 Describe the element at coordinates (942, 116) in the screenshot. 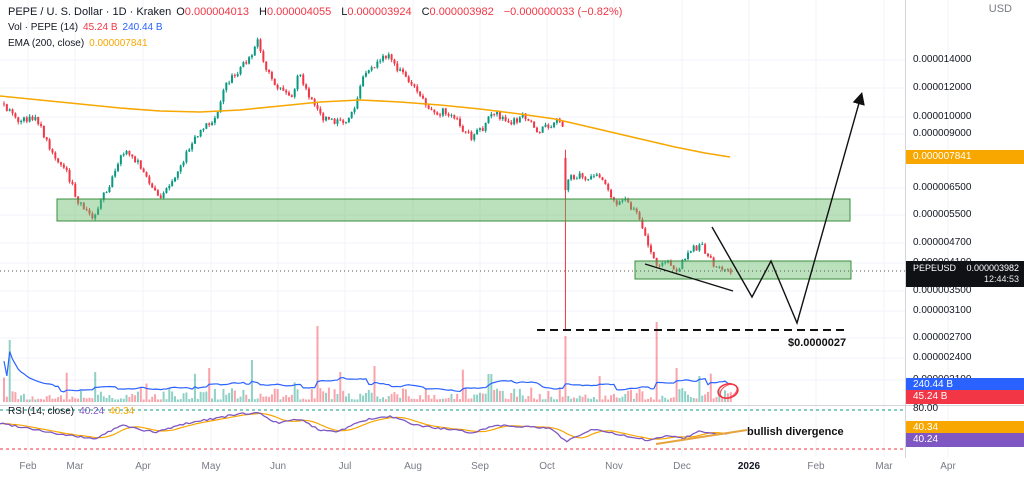

I see `price-axis-label: 0.000010000` at that location.